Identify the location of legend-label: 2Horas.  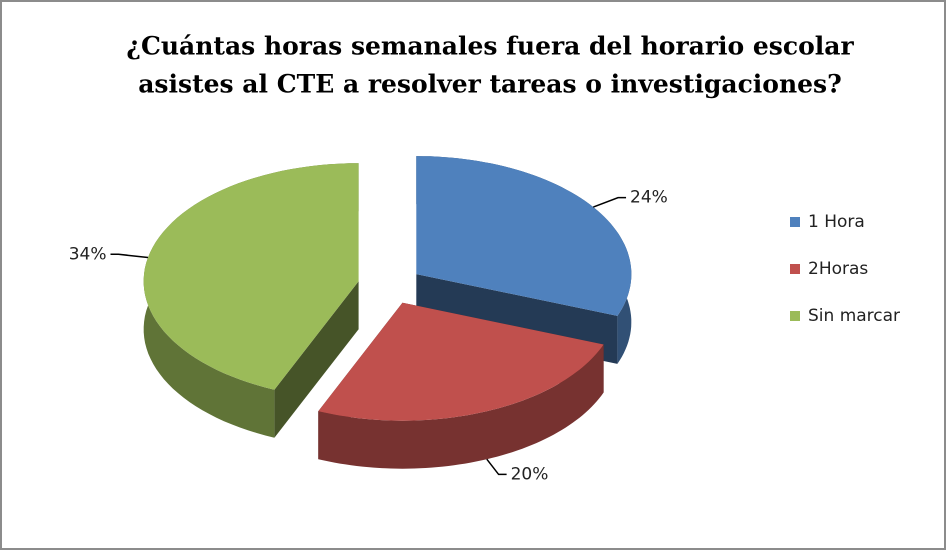
(838, 269).